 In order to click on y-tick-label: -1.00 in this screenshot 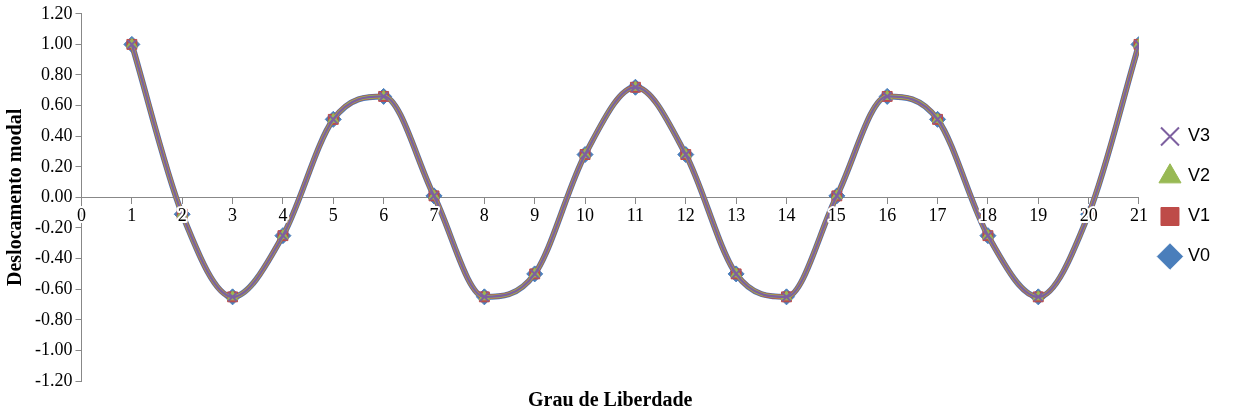, I will do `click(53, 349)`.